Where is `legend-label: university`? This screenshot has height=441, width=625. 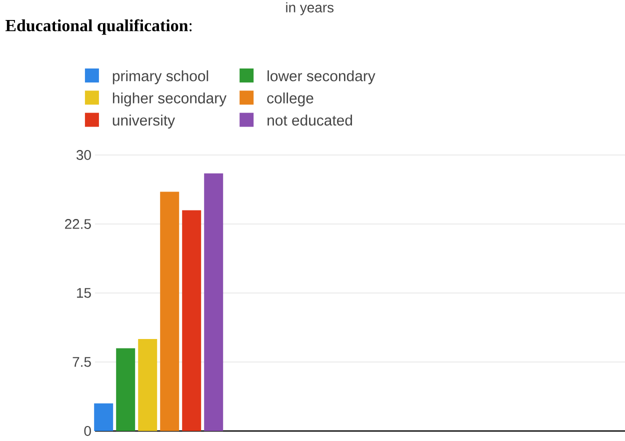
legend-label: university is located at coordinates (144, 121).